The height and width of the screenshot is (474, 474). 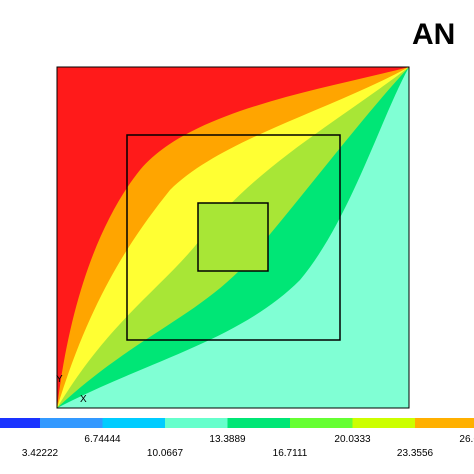 I want to click on legend-label: 6.74444, so click(x=102, y=439).